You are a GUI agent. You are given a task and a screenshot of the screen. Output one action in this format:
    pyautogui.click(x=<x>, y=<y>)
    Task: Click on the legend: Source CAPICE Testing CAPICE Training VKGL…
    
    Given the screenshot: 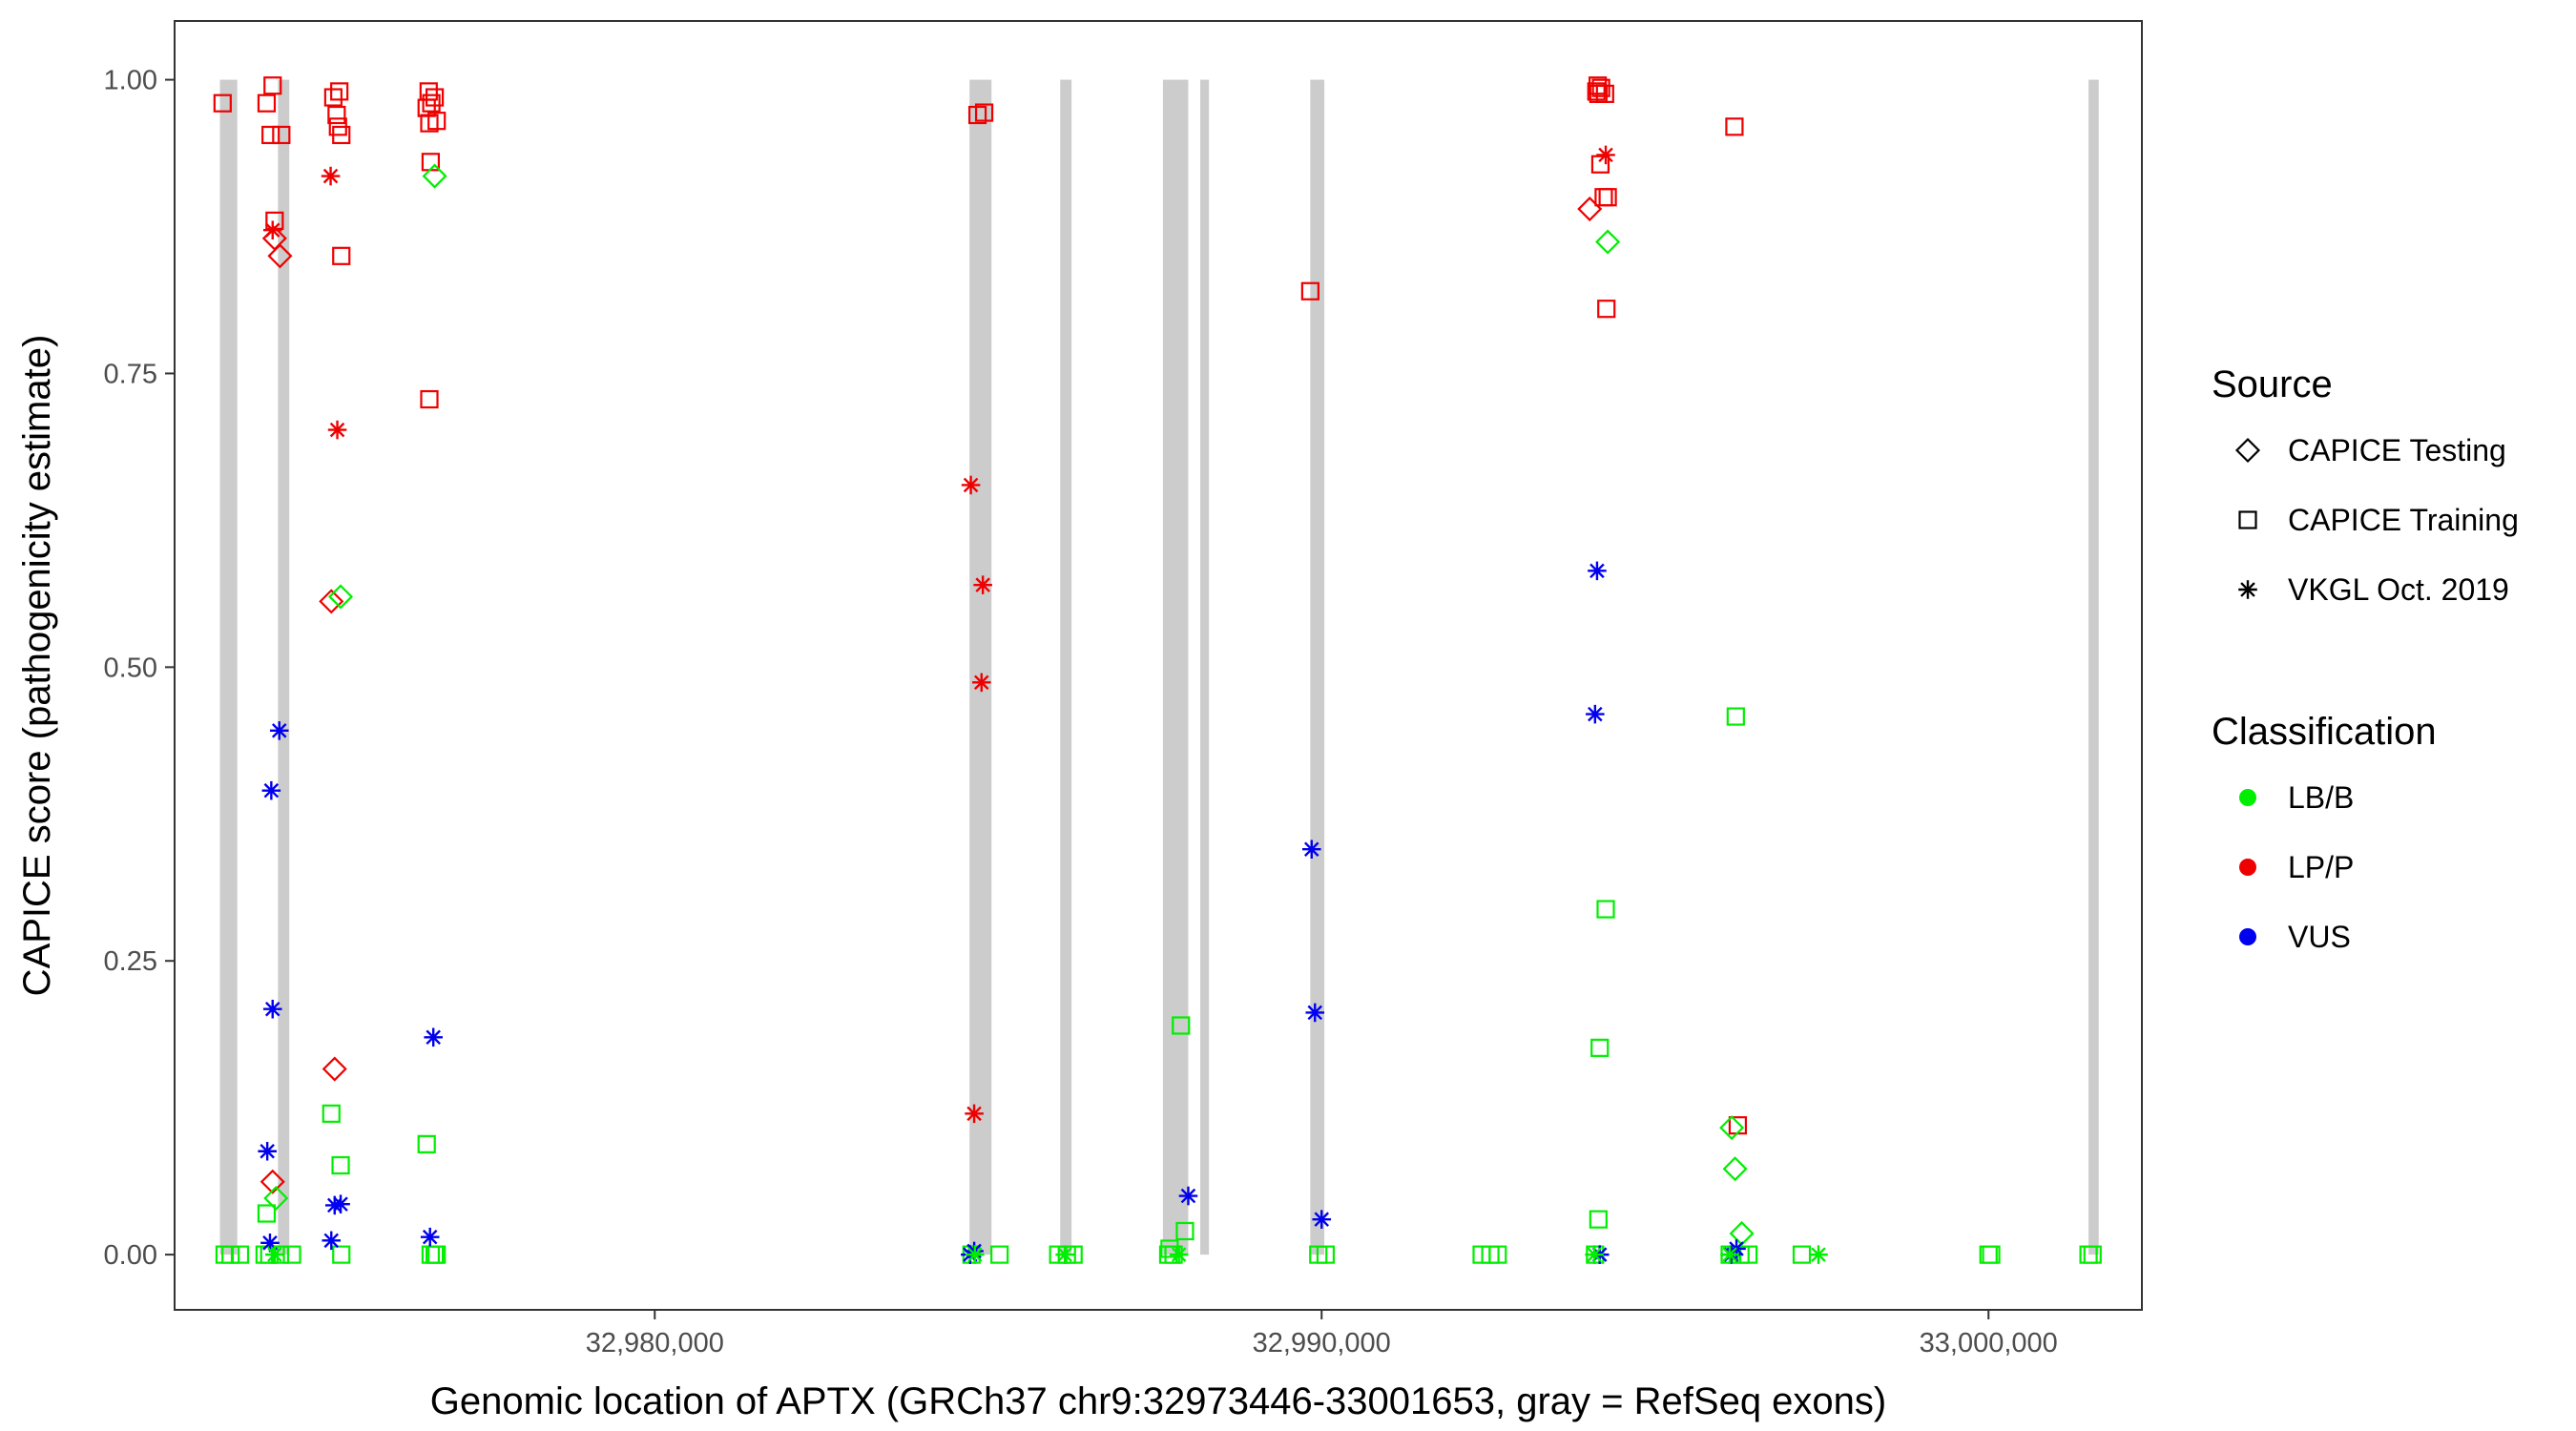 What is the action you would take?
    pyautogui.click(x=2365, y=658)
    